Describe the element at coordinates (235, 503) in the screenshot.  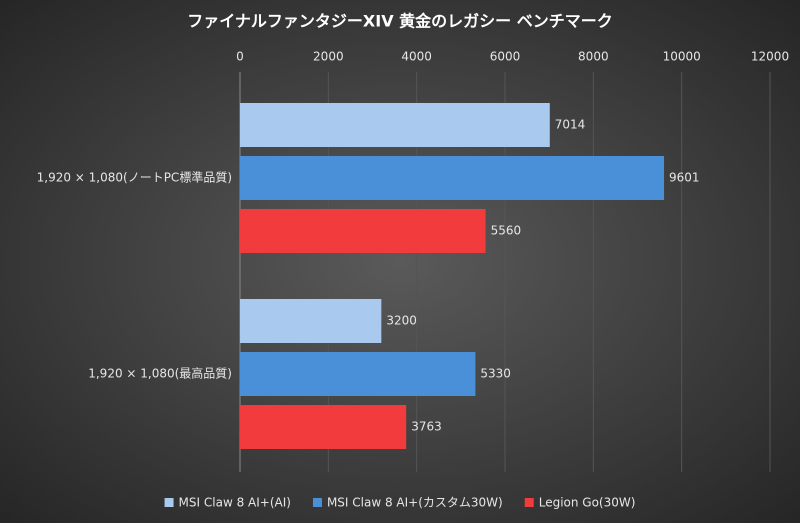
I see `legend-label: MSI Claw 8 AI+(AI)` at that location.